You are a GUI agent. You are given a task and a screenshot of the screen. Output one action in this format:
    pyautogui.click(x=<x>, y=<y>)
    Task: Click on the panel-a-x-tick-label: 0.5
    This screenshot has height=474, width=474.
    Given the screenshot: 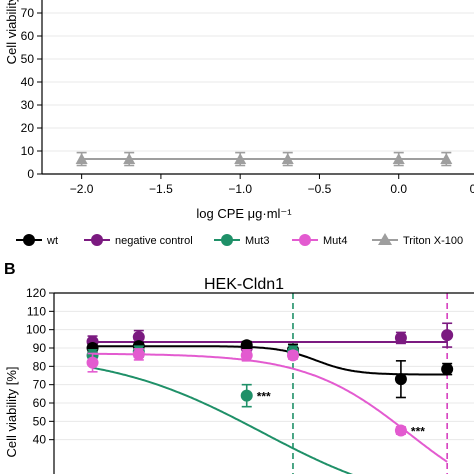 What is the action you would take?
    pyautogui.click(x=472, y=189)
    